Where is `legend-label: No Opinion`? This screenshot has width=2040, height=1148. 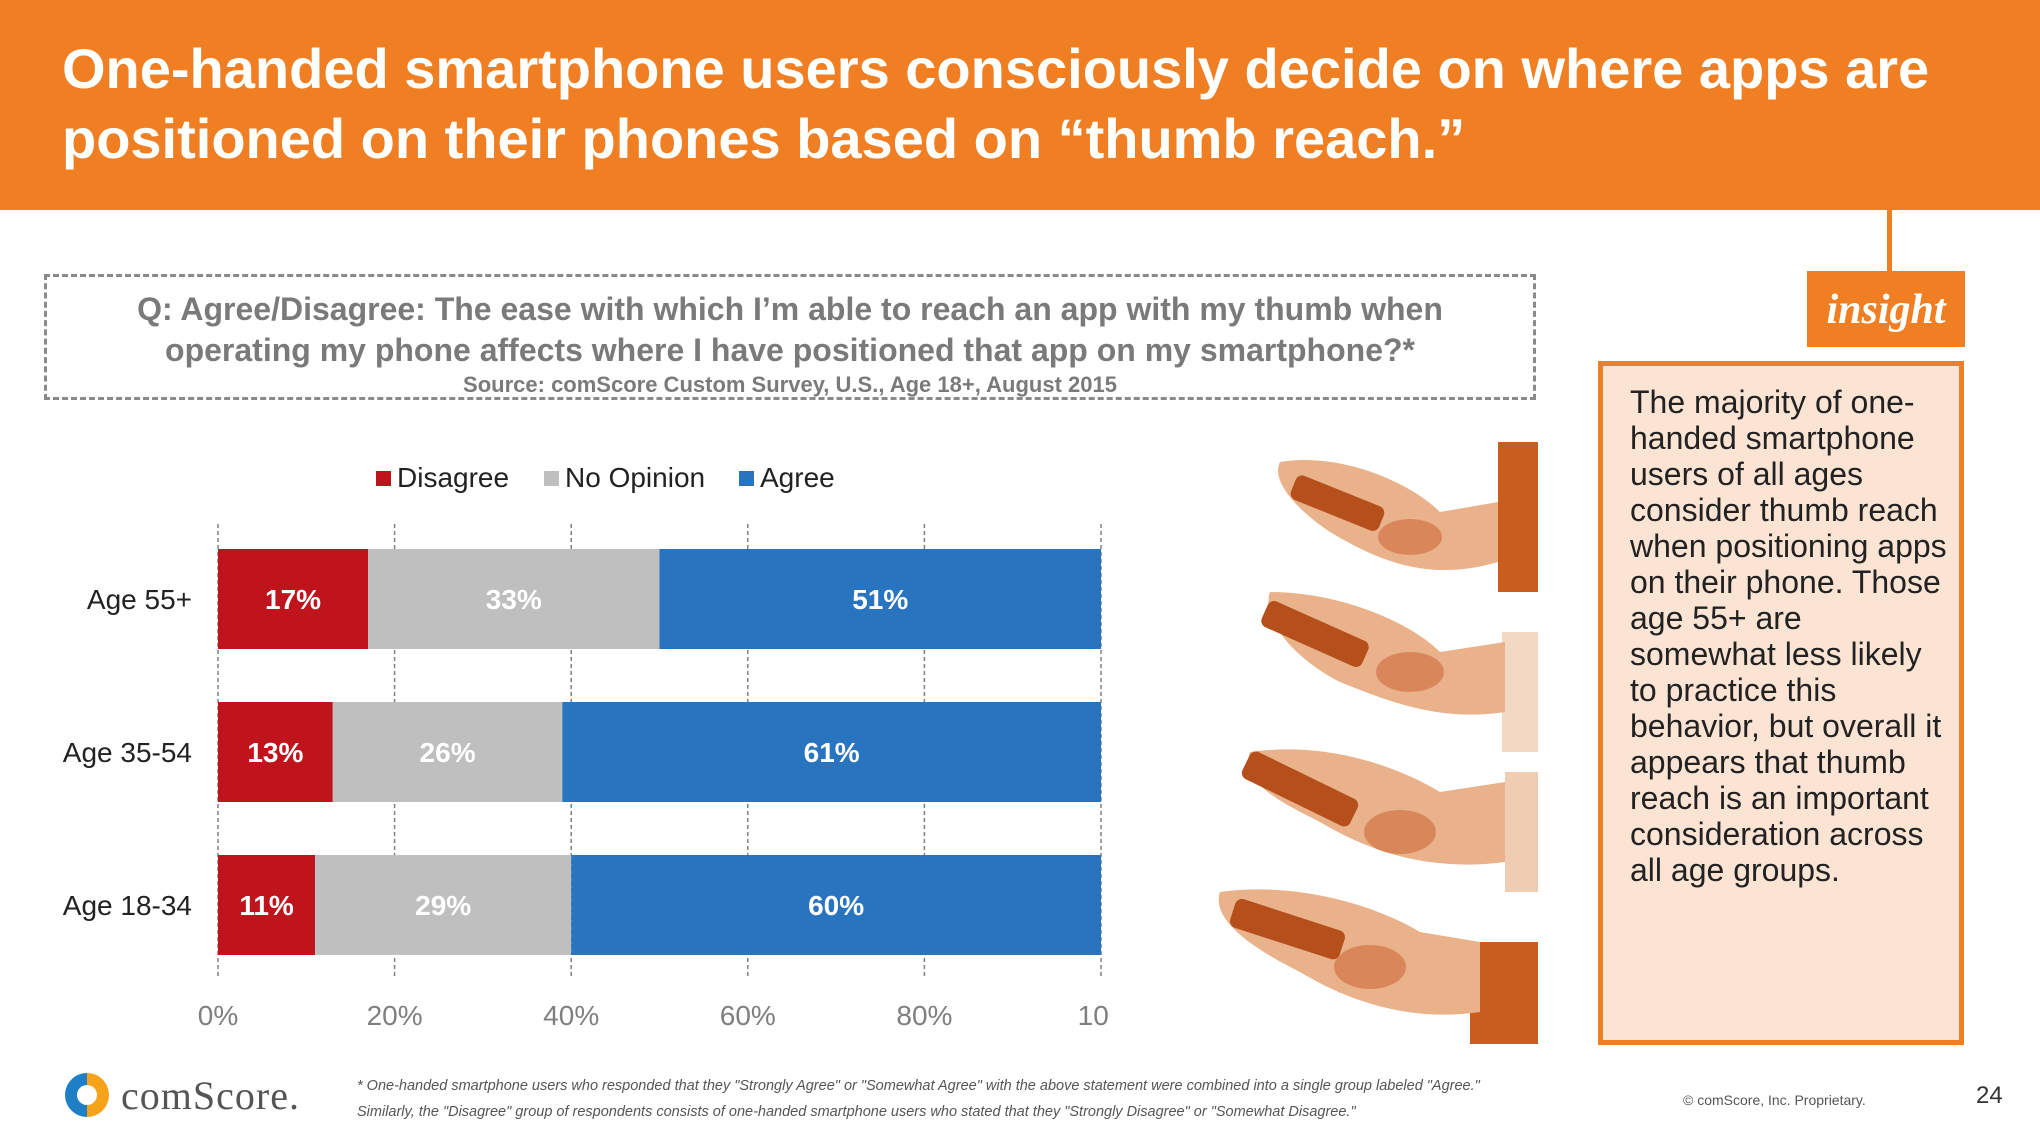
legend-label: No Opinion is located at coordinates (635, 477).